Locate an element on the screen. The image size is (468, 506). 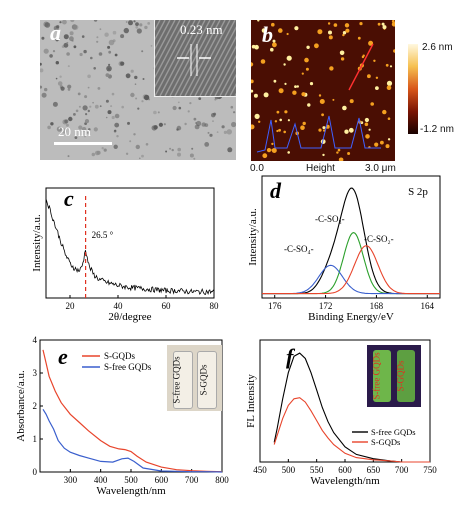
tem-inset-hrtem is located at coordinates (195, 58).